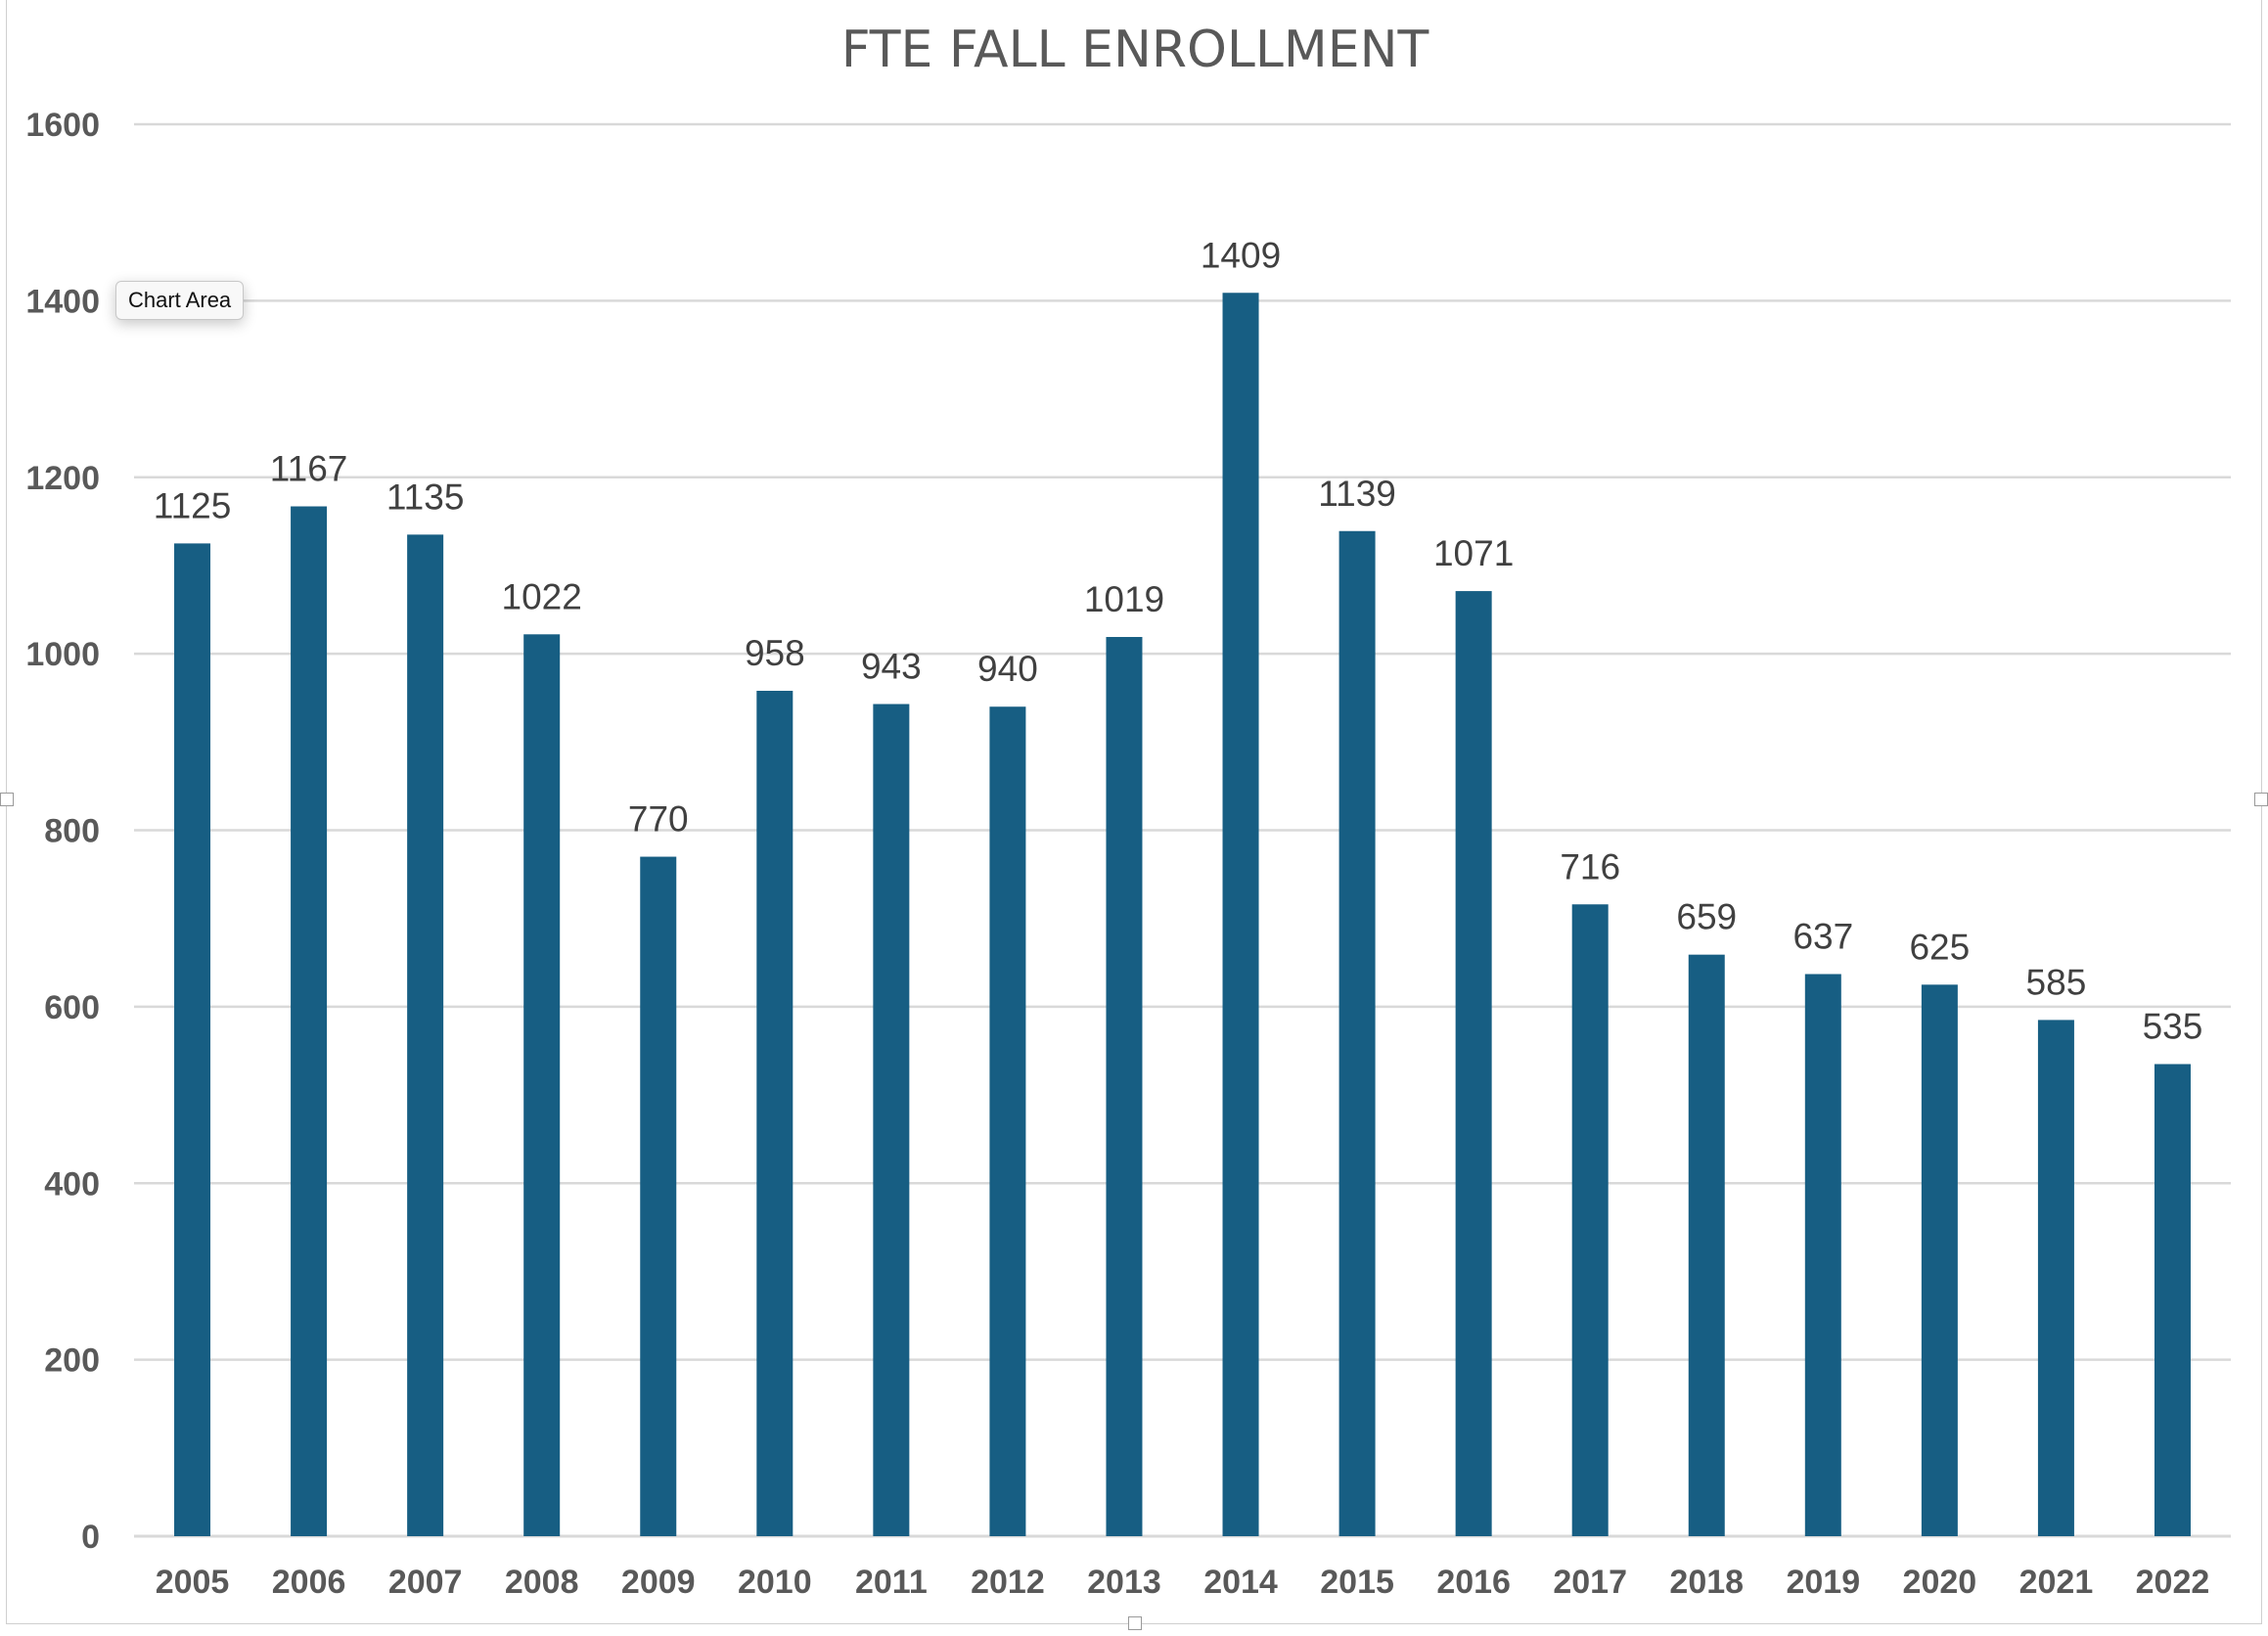 Image resolution: width=2268 pixels, height=1636 pixels. What do you see at coordinates (2172, 1300) in the screenshot?
I see `bar-2022` at bounding box center [2172, 1300].